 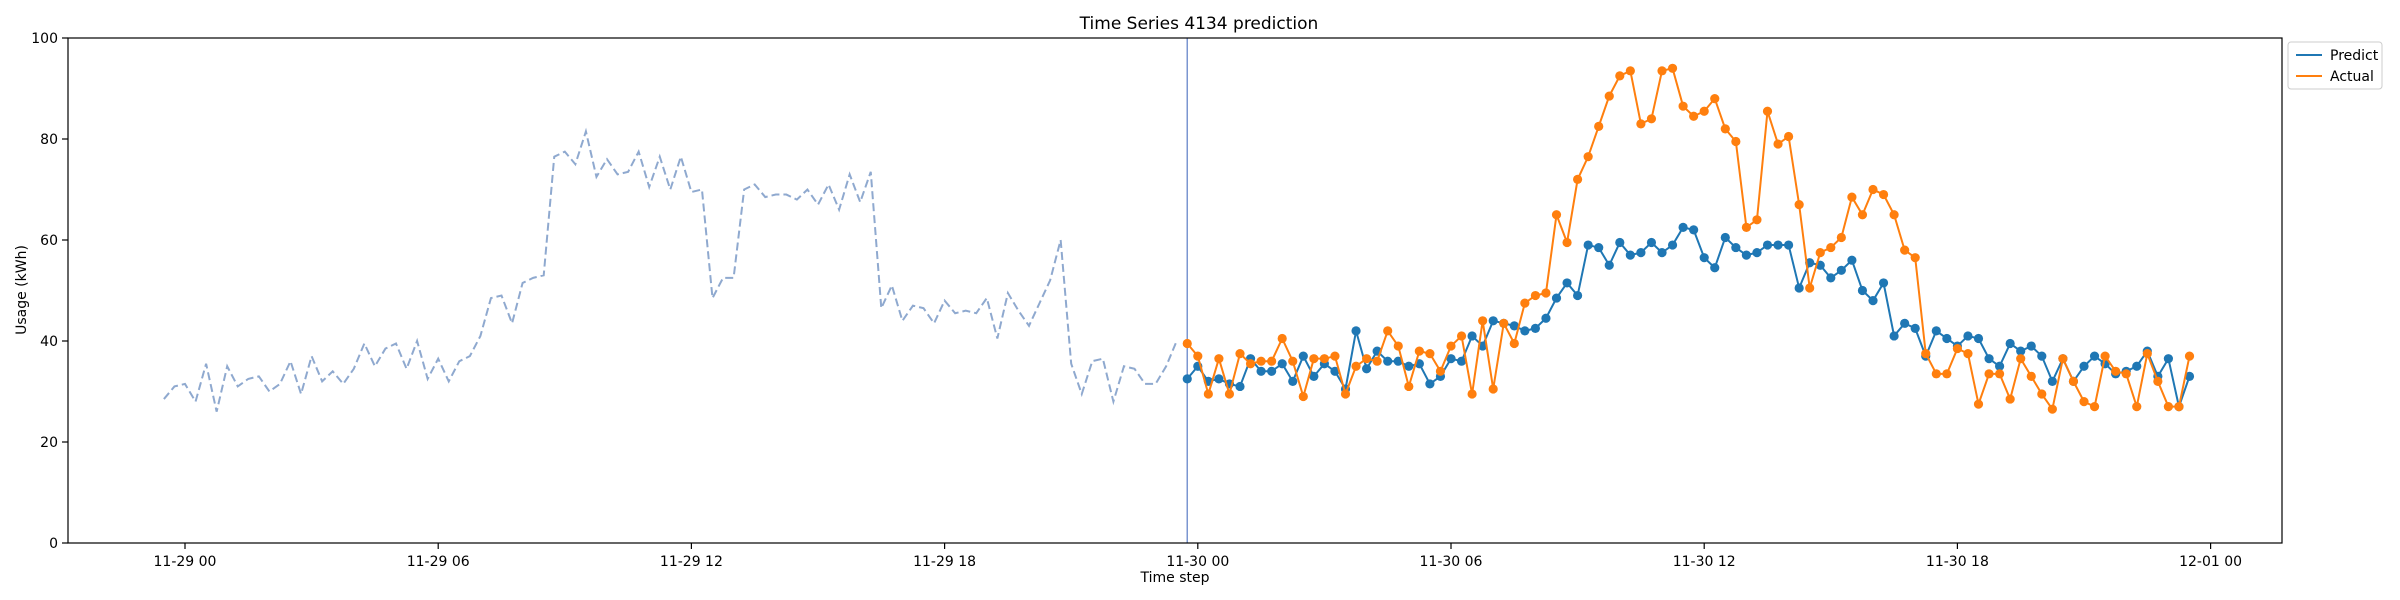 What do you see at coordinates (2352, 77) in the screenshot?
I see `legend-label-actual: Actual` at bounding box center [2352, 77].